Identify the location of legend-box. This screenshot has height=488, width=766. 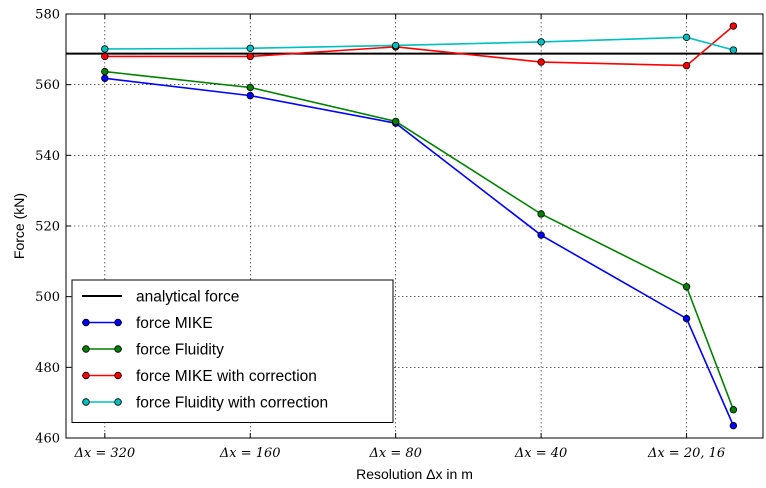
(232, 351).